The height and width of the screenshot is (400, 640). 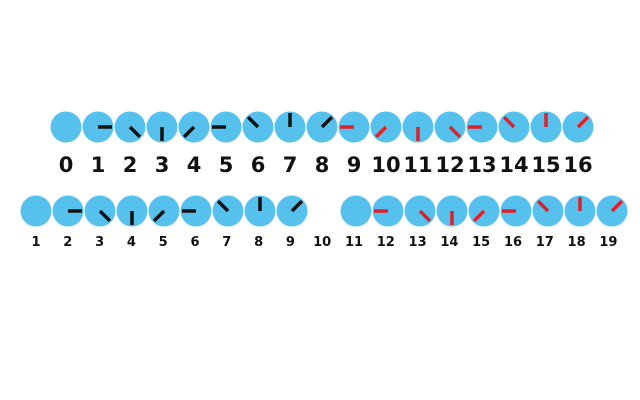 What do you see at coordinates (513, 165) in the screenshot?
I see `strip_a-frame-label: 14` at bounding box center [513, 165].